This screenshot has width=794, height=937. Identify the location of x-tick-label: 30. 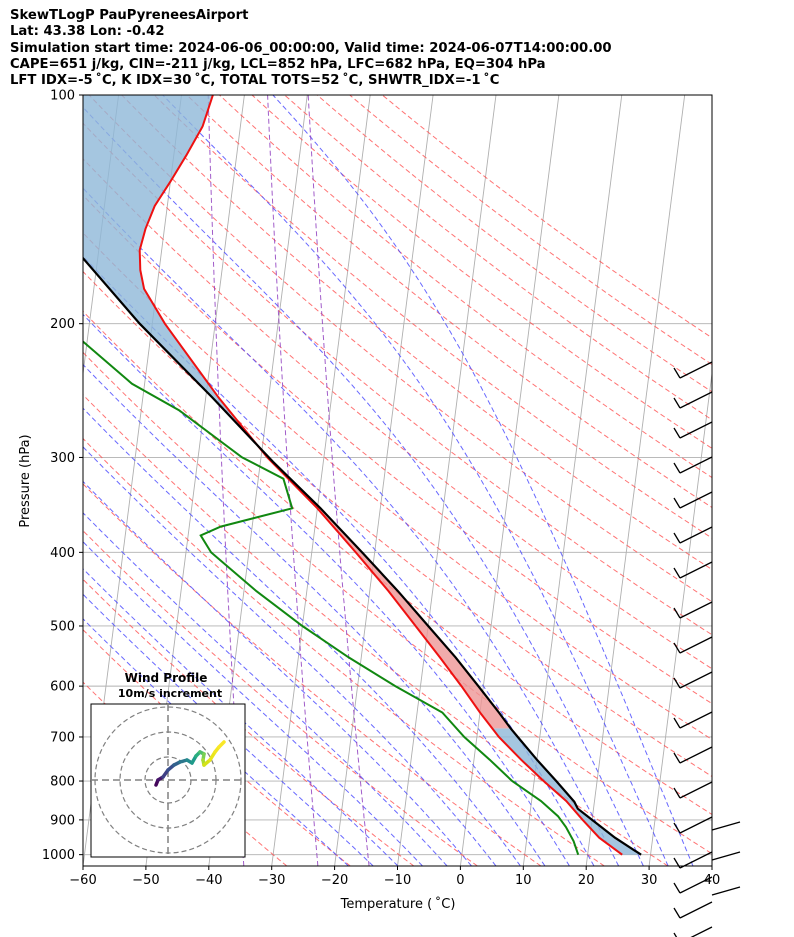
(649, 880).